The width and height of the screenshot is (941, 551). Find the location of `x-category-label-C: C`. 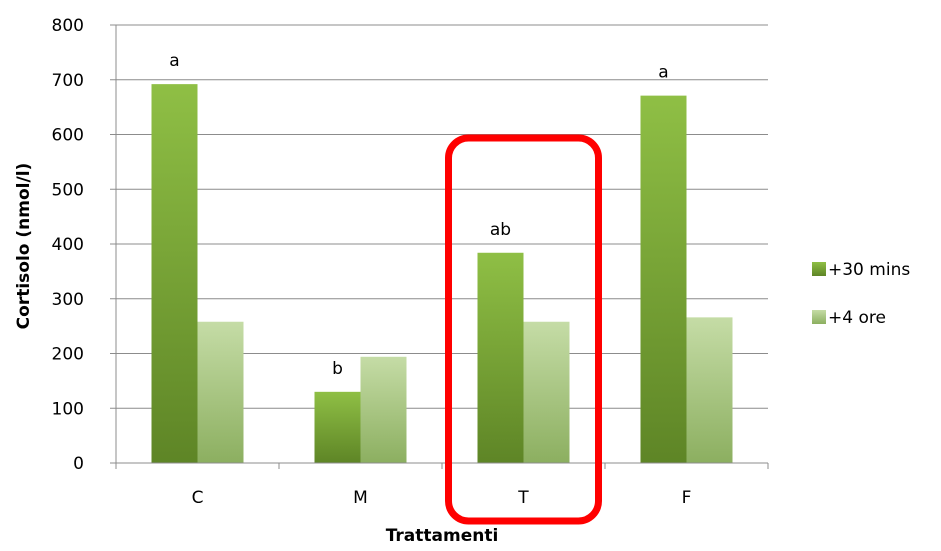

x-category-label-C: C is located at coordinates (198, 498).